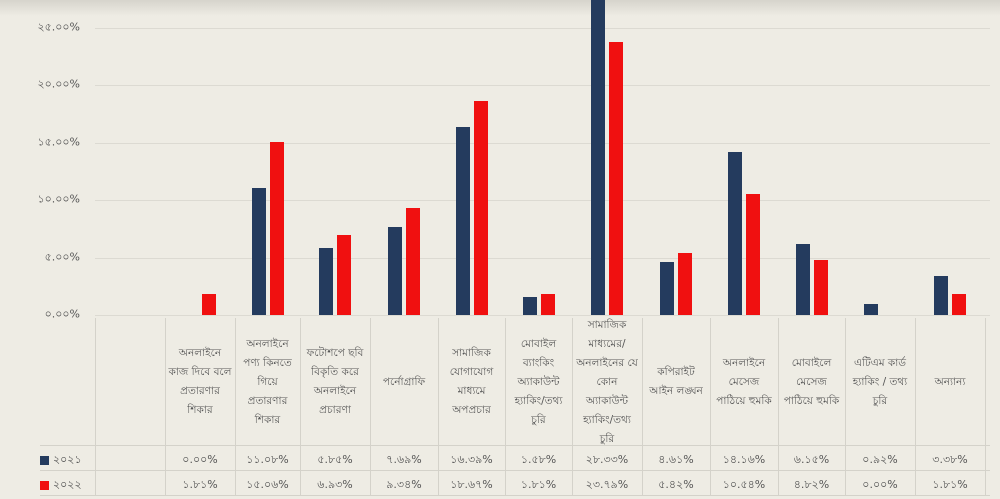 The height and width of the screenshot is (499, 1000). What do you see at coordinates (950, 381) in the screenshot?
I see `category-label: অন্যান্য` at bounding box center [950, 381].